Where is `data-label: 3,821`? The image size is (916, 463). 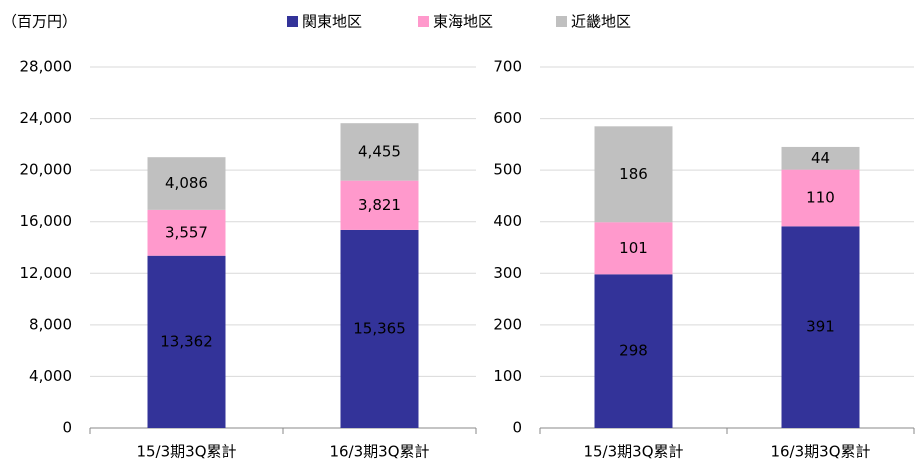 data-label: 3,821 is located at coordinates (379, 205).